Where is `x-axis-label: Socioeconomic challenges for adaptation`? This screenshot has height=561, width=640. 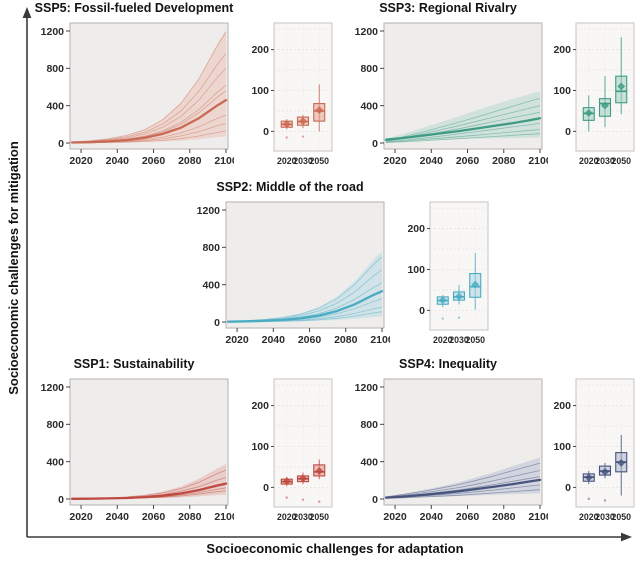 x-axis-label: Socioeconomic challenges for adaptation is located at coordinates (335, 548).